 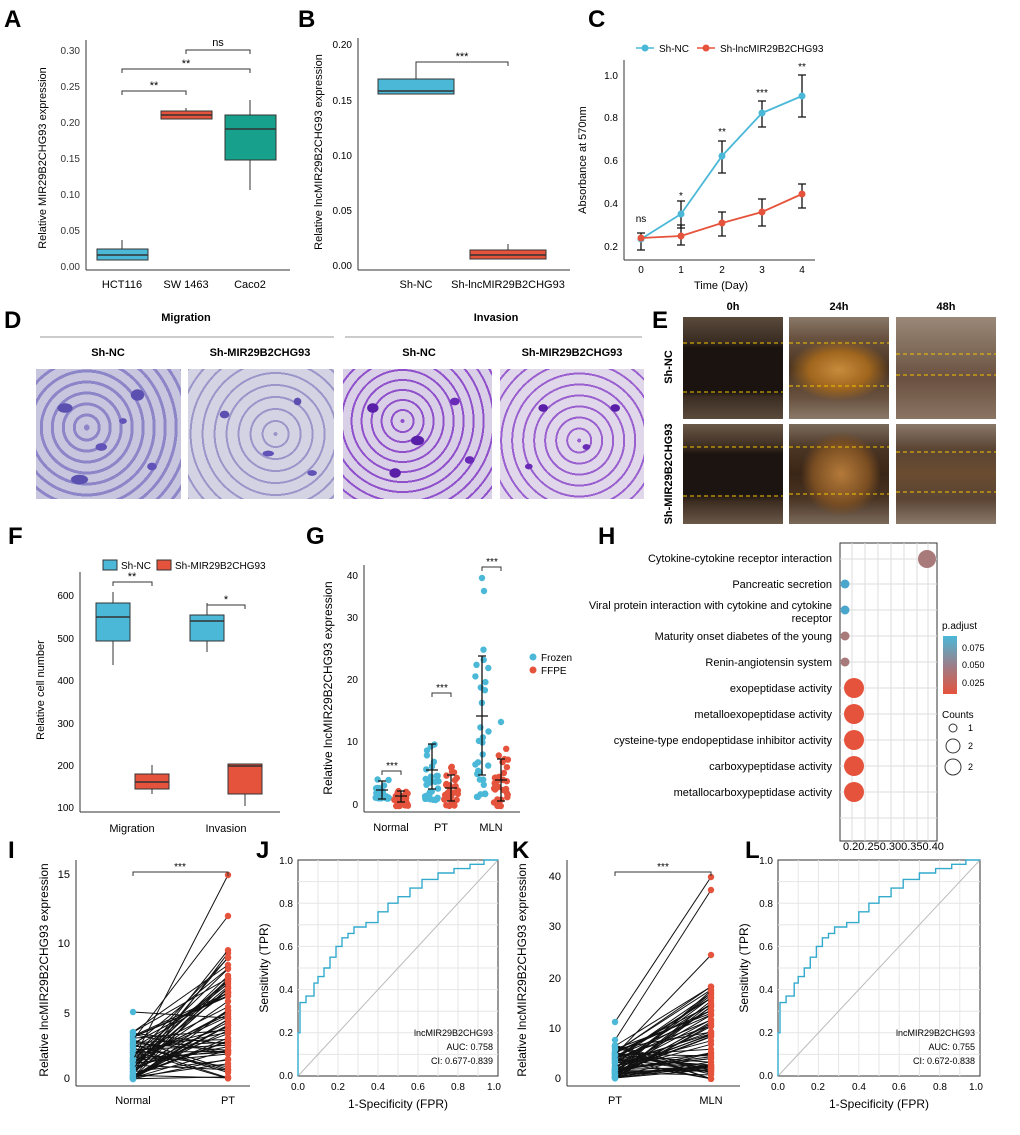 I want to click on c-xtick: 1, so click(x=681, y=270).